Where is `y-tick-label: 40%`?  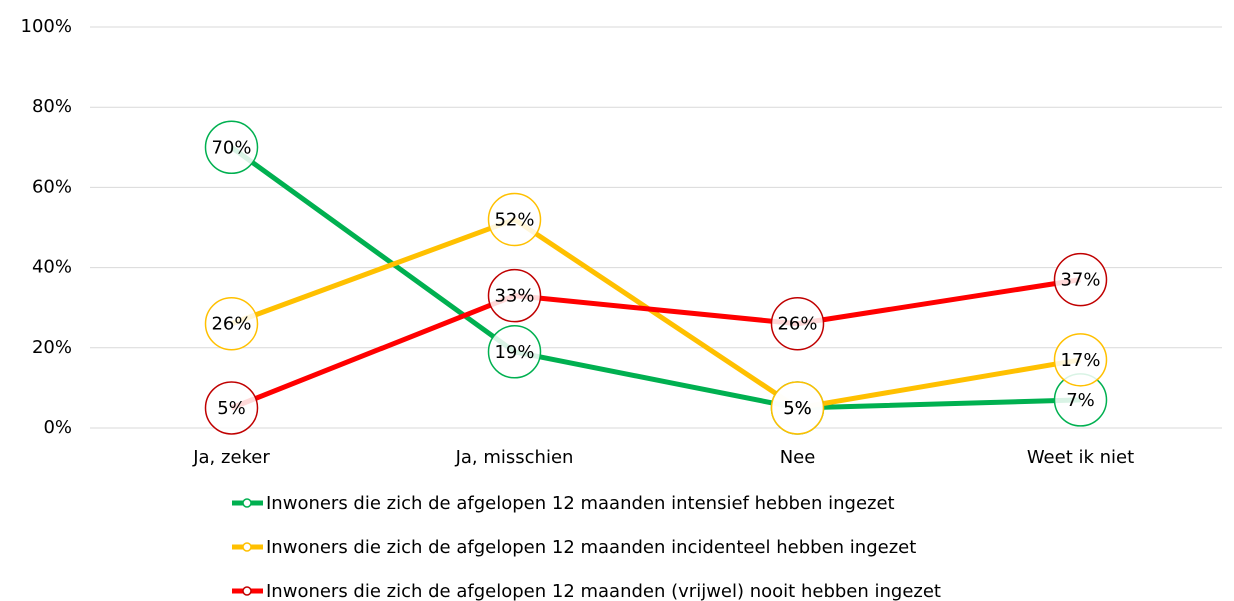 y-tick-label: 40% is located at coordinates (52, 267).